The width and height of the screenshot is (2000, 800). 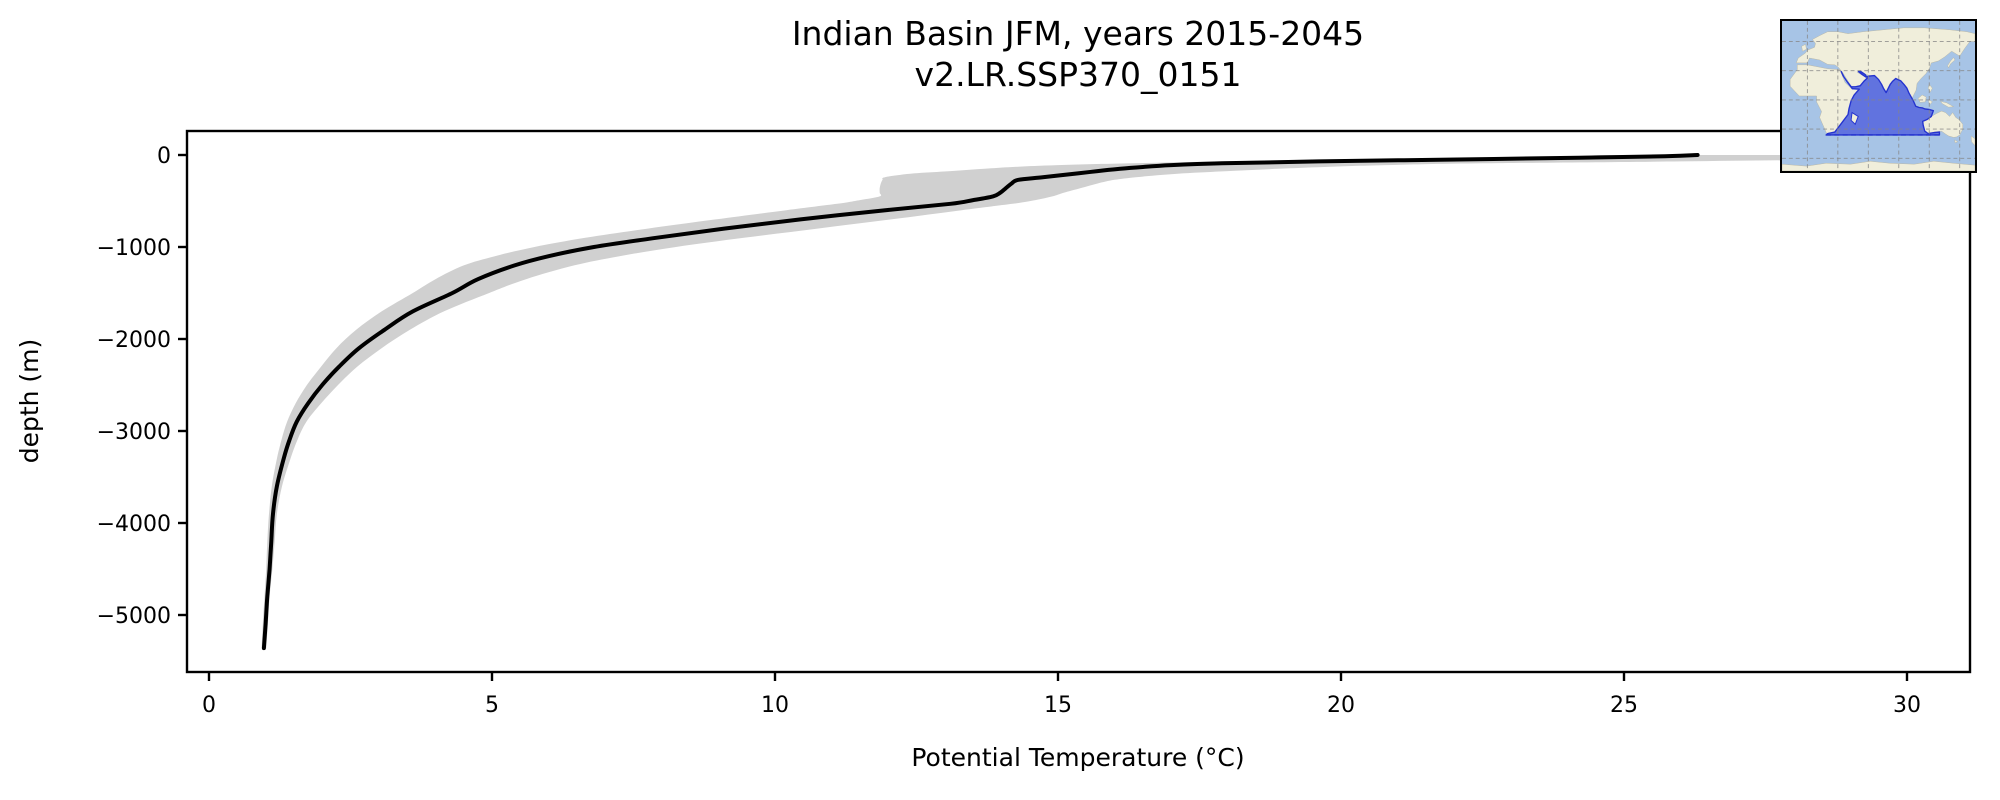 I want to click on y-axis-label: depth (m), so click(x=29, y=401).